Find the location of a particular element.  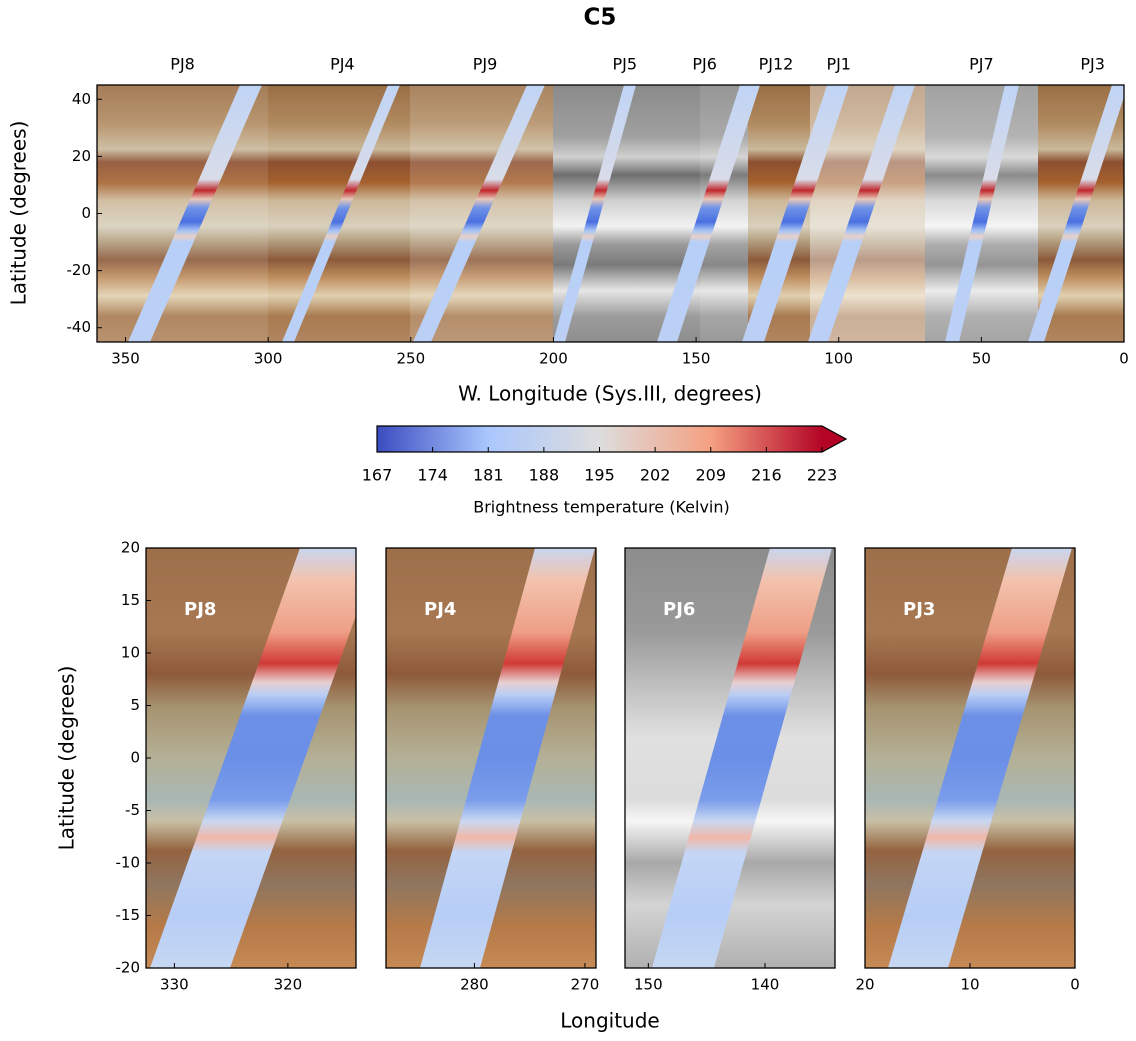

perijove-label: PJ6 is located at coordinates (704, 64).